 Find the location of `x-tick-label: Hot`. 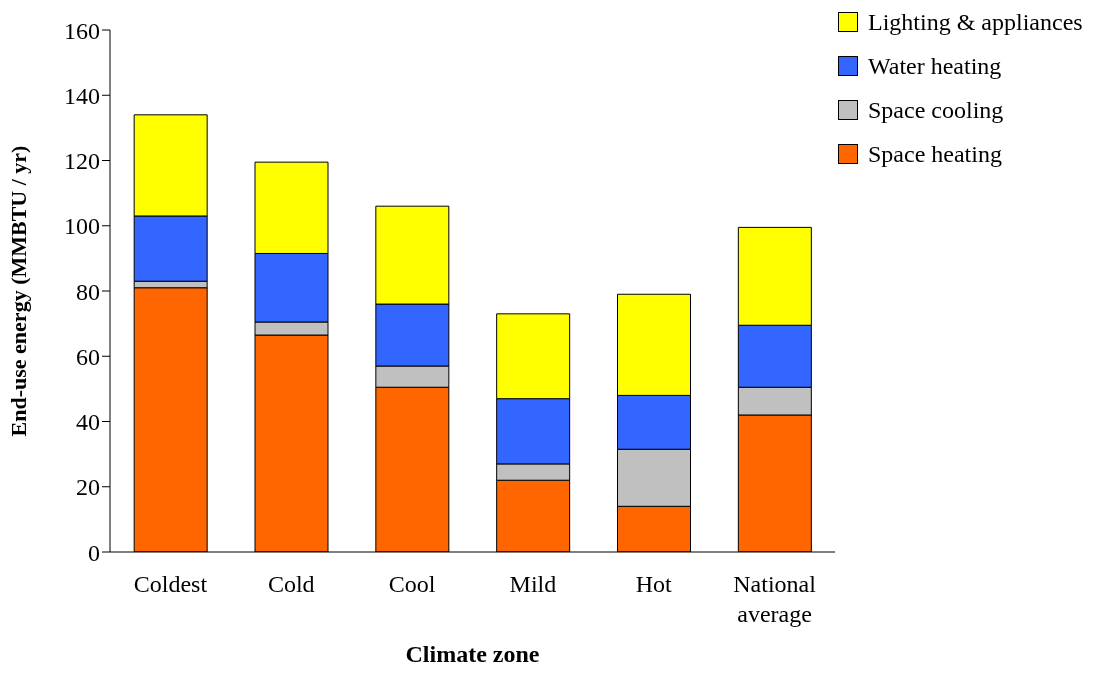

x-tick-label: Hot is located at coordinates (654, 584).